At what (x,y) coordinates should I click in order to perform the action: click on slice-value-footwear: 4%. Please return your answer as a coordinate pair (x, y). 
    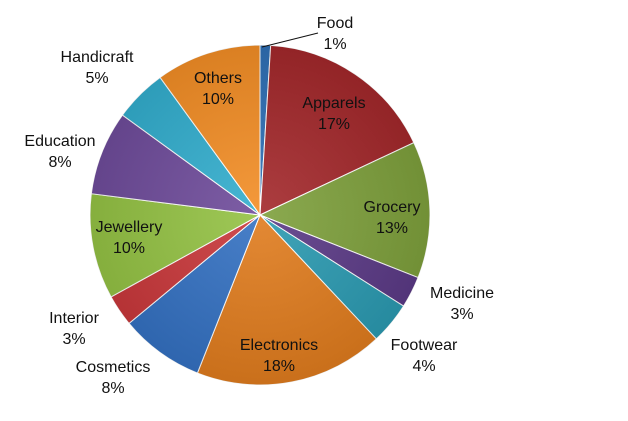
    Looking at the image, I should click on (423, 366).